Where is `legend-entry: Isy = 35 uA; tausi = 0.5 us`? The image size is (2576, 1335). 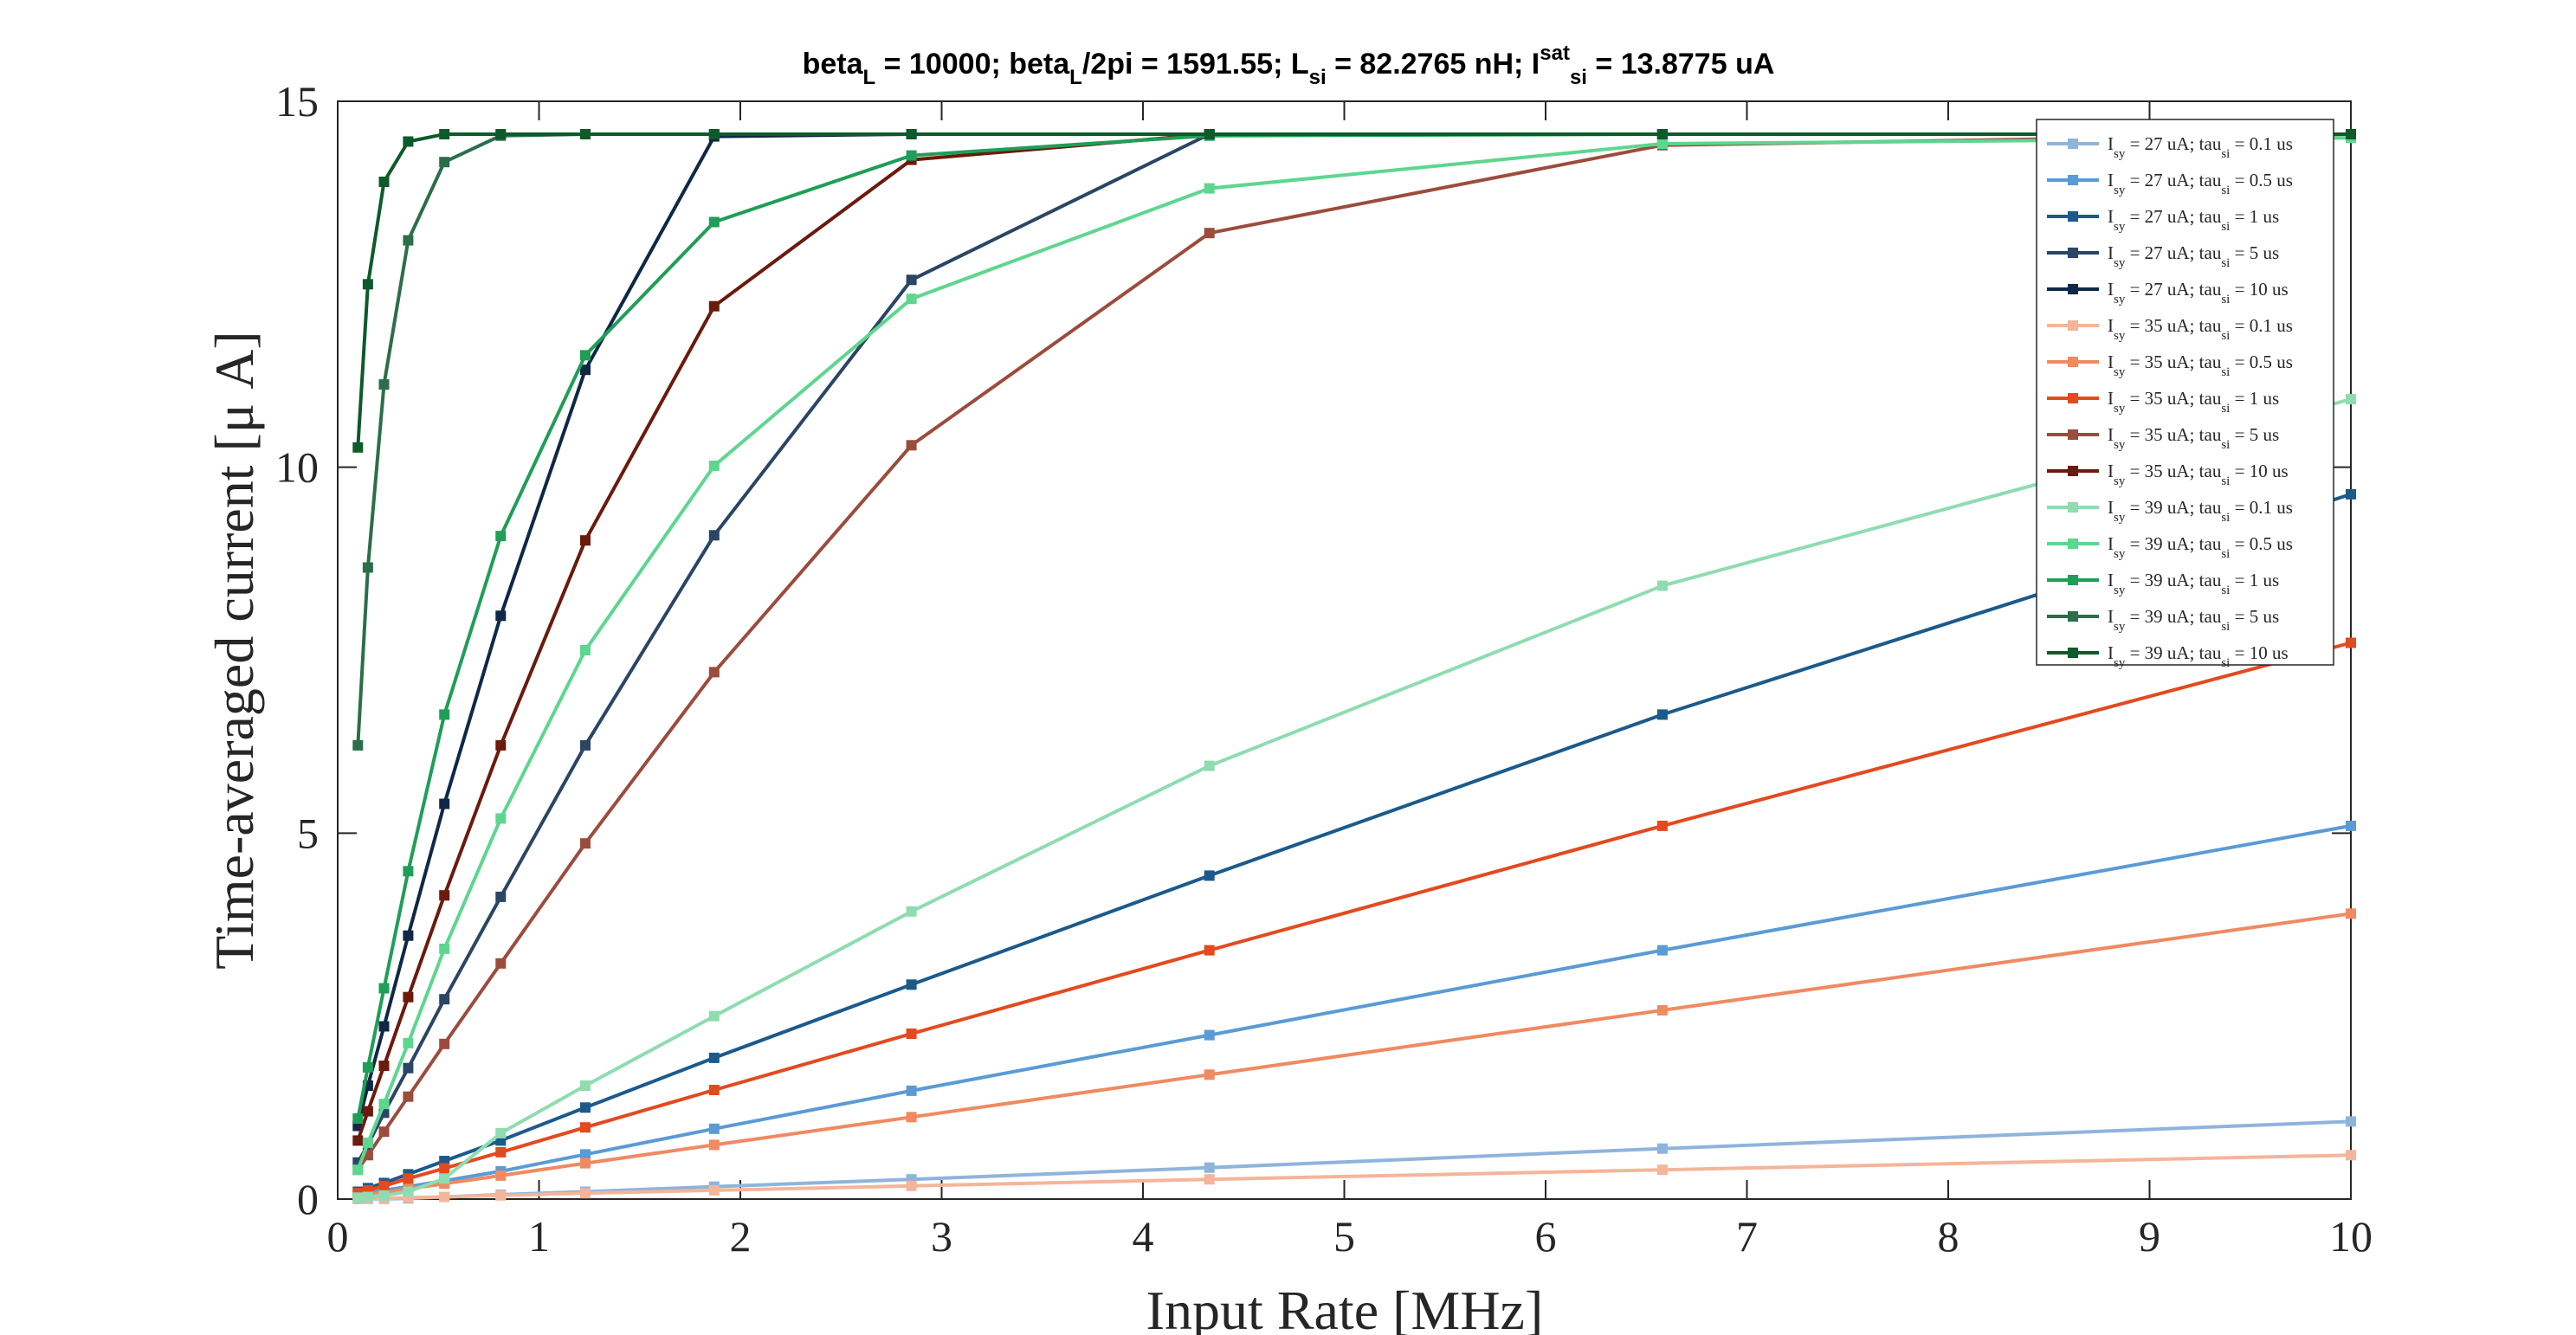
legend-entry: Isy = 35 uA; tausi = 0.5 us is located at coordinates (2170, 365).